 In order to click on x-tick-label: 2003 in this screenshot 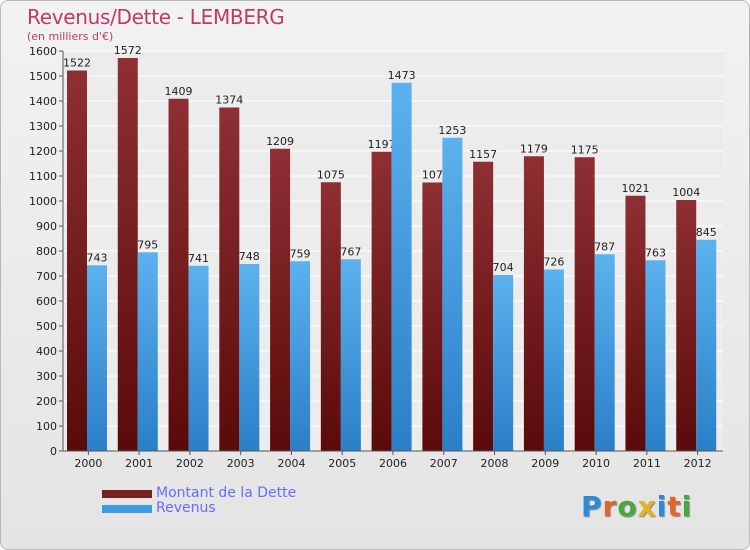, I will do `click(241, 463)`.